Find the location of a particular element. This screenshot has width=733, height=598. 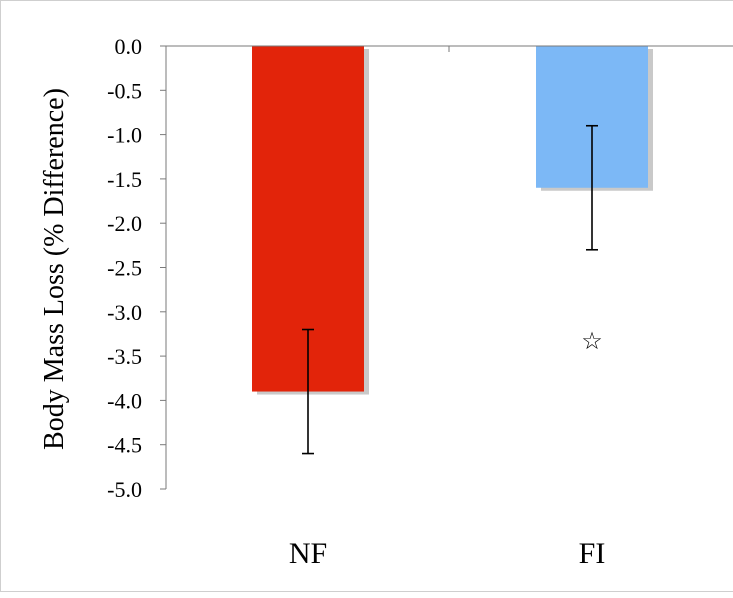

y-axis-title: Body Mass Loss (% Difference) is located at coordinates (54, 269).